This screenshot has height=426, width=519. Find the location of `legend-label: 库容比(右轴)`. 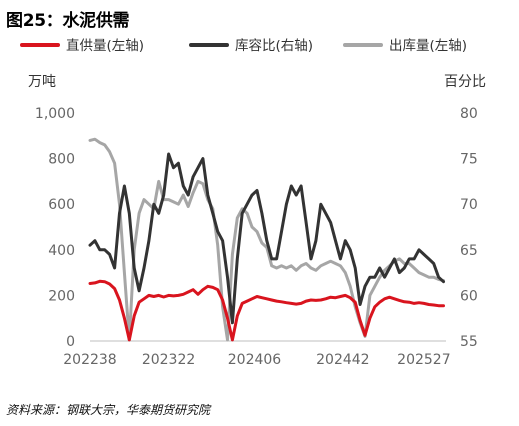

legend-label: 库容比(右轴) is located at coordinates (274, 45).